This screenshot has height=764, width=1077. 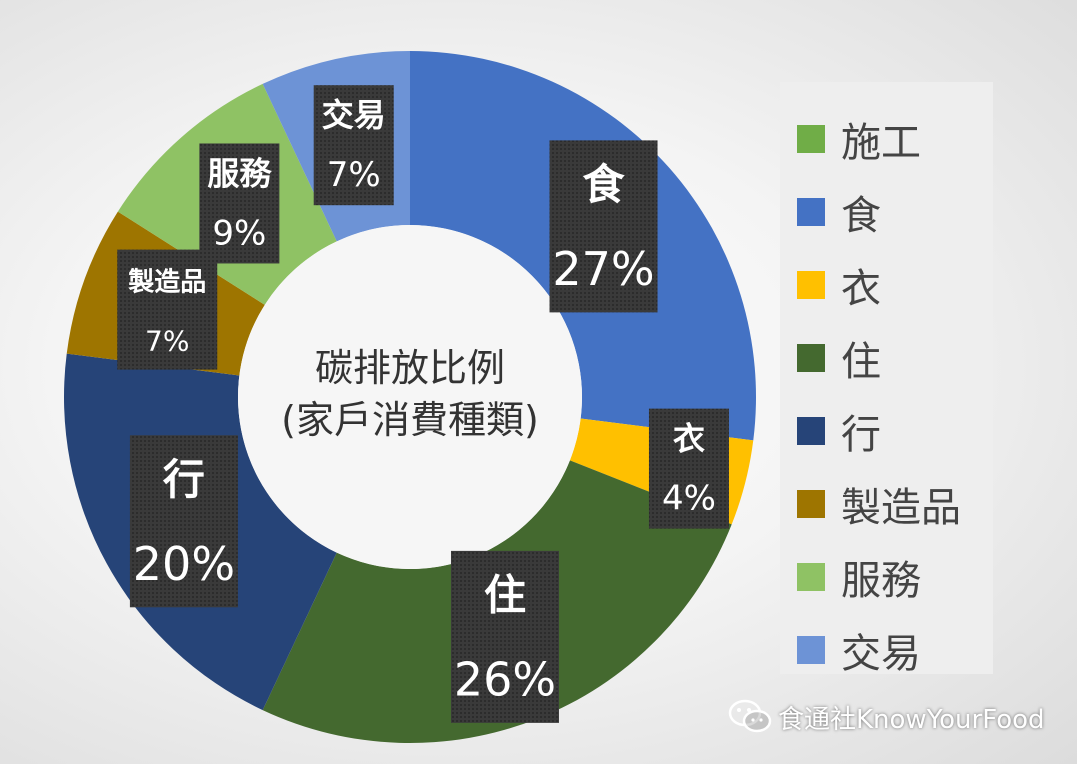 What do you see at coordinates (886, 284) in the screenshot?
I see `legend-item-clothing: 衣` at bounding box center [886, 284].